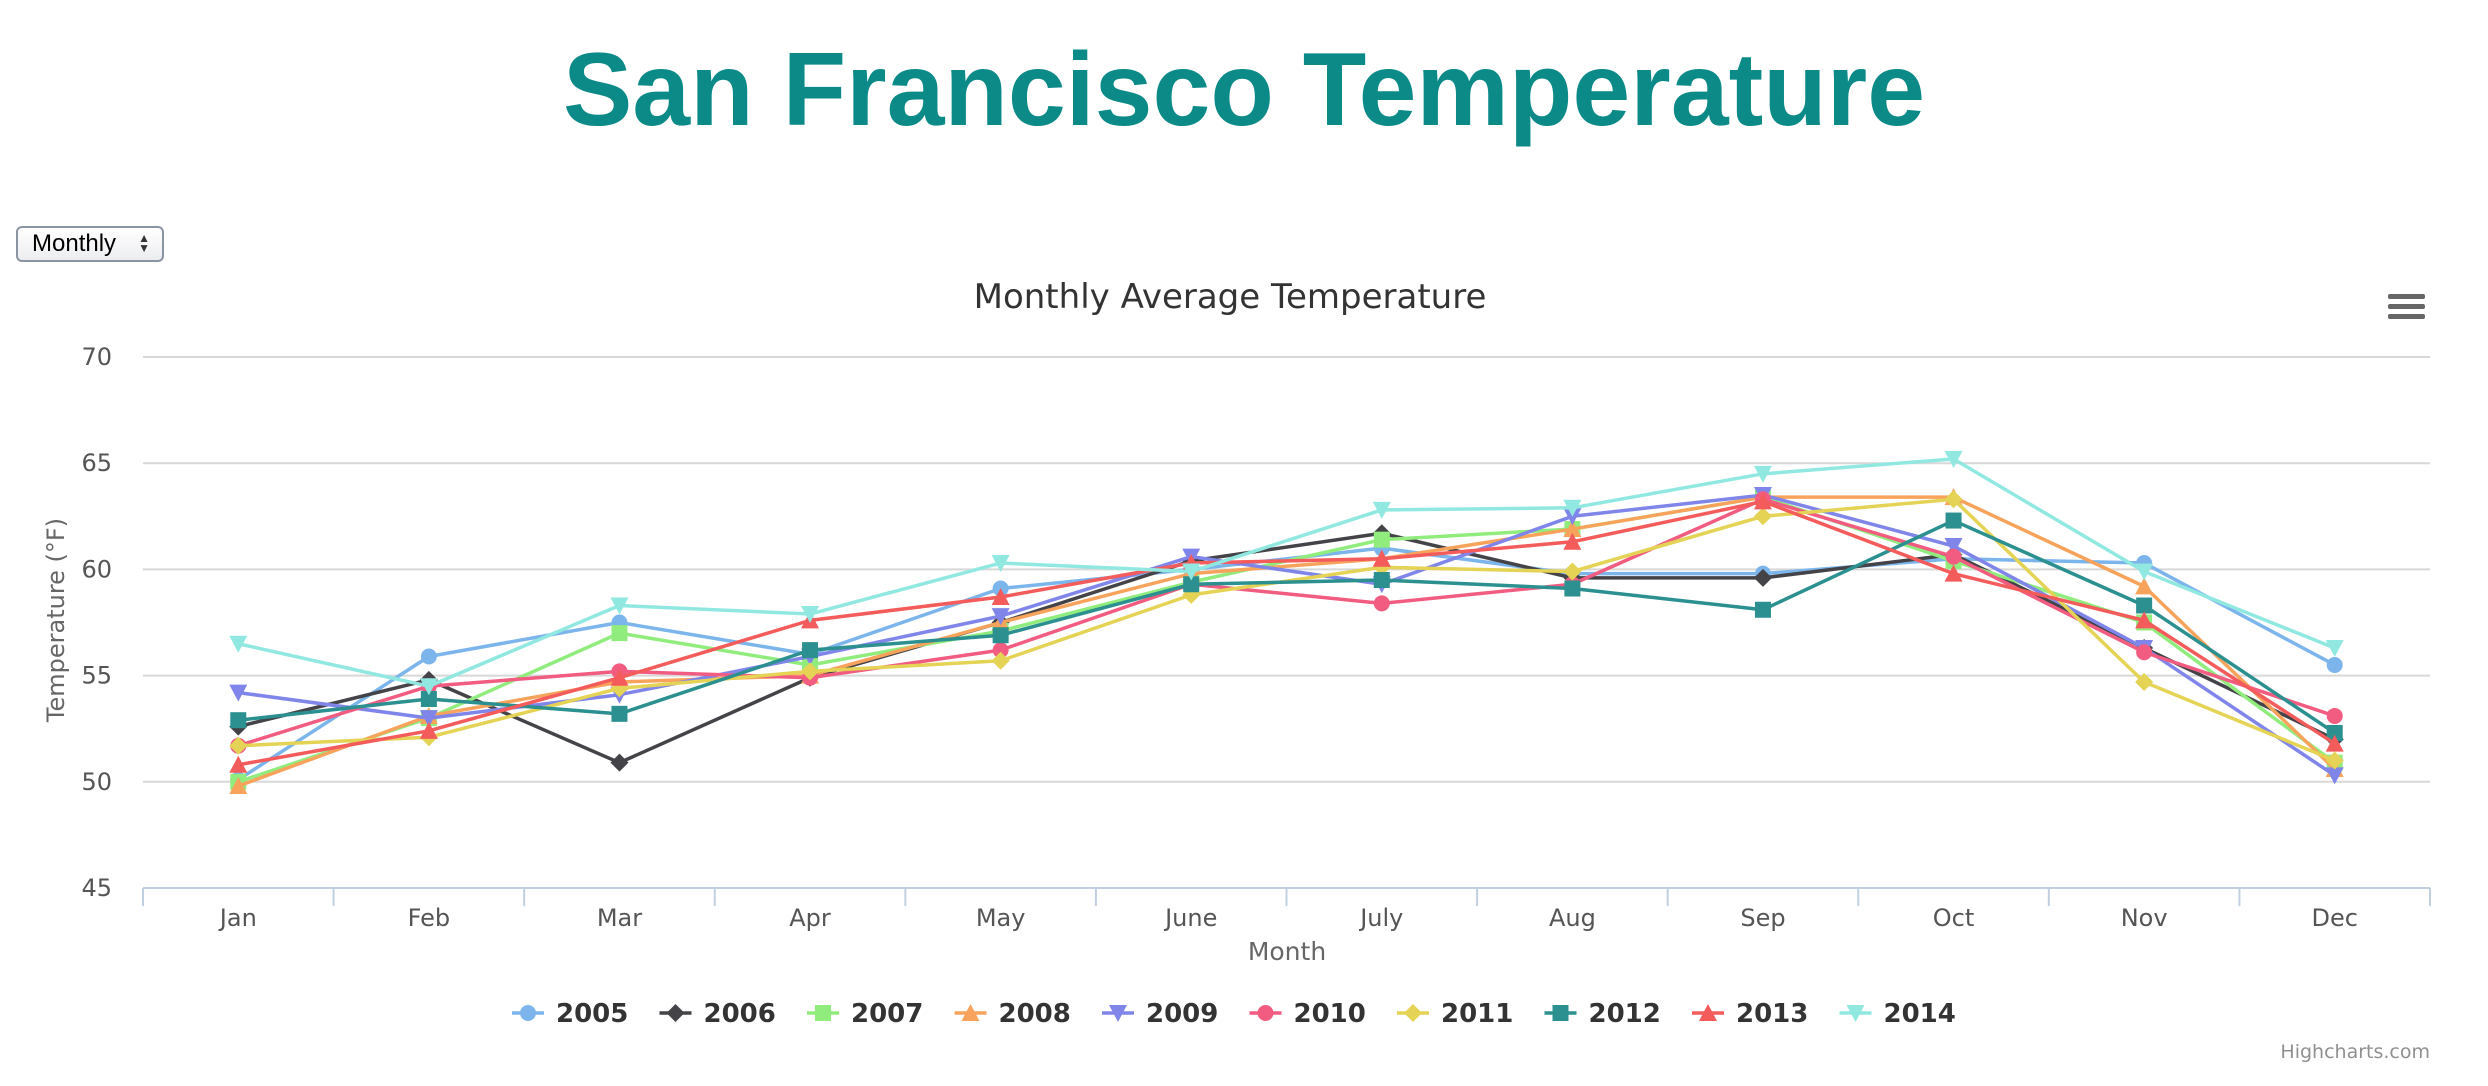 This screenshot has width=2488, height=1086. I want to click on legend-item-2012: 2012, so click(1602, 1014).